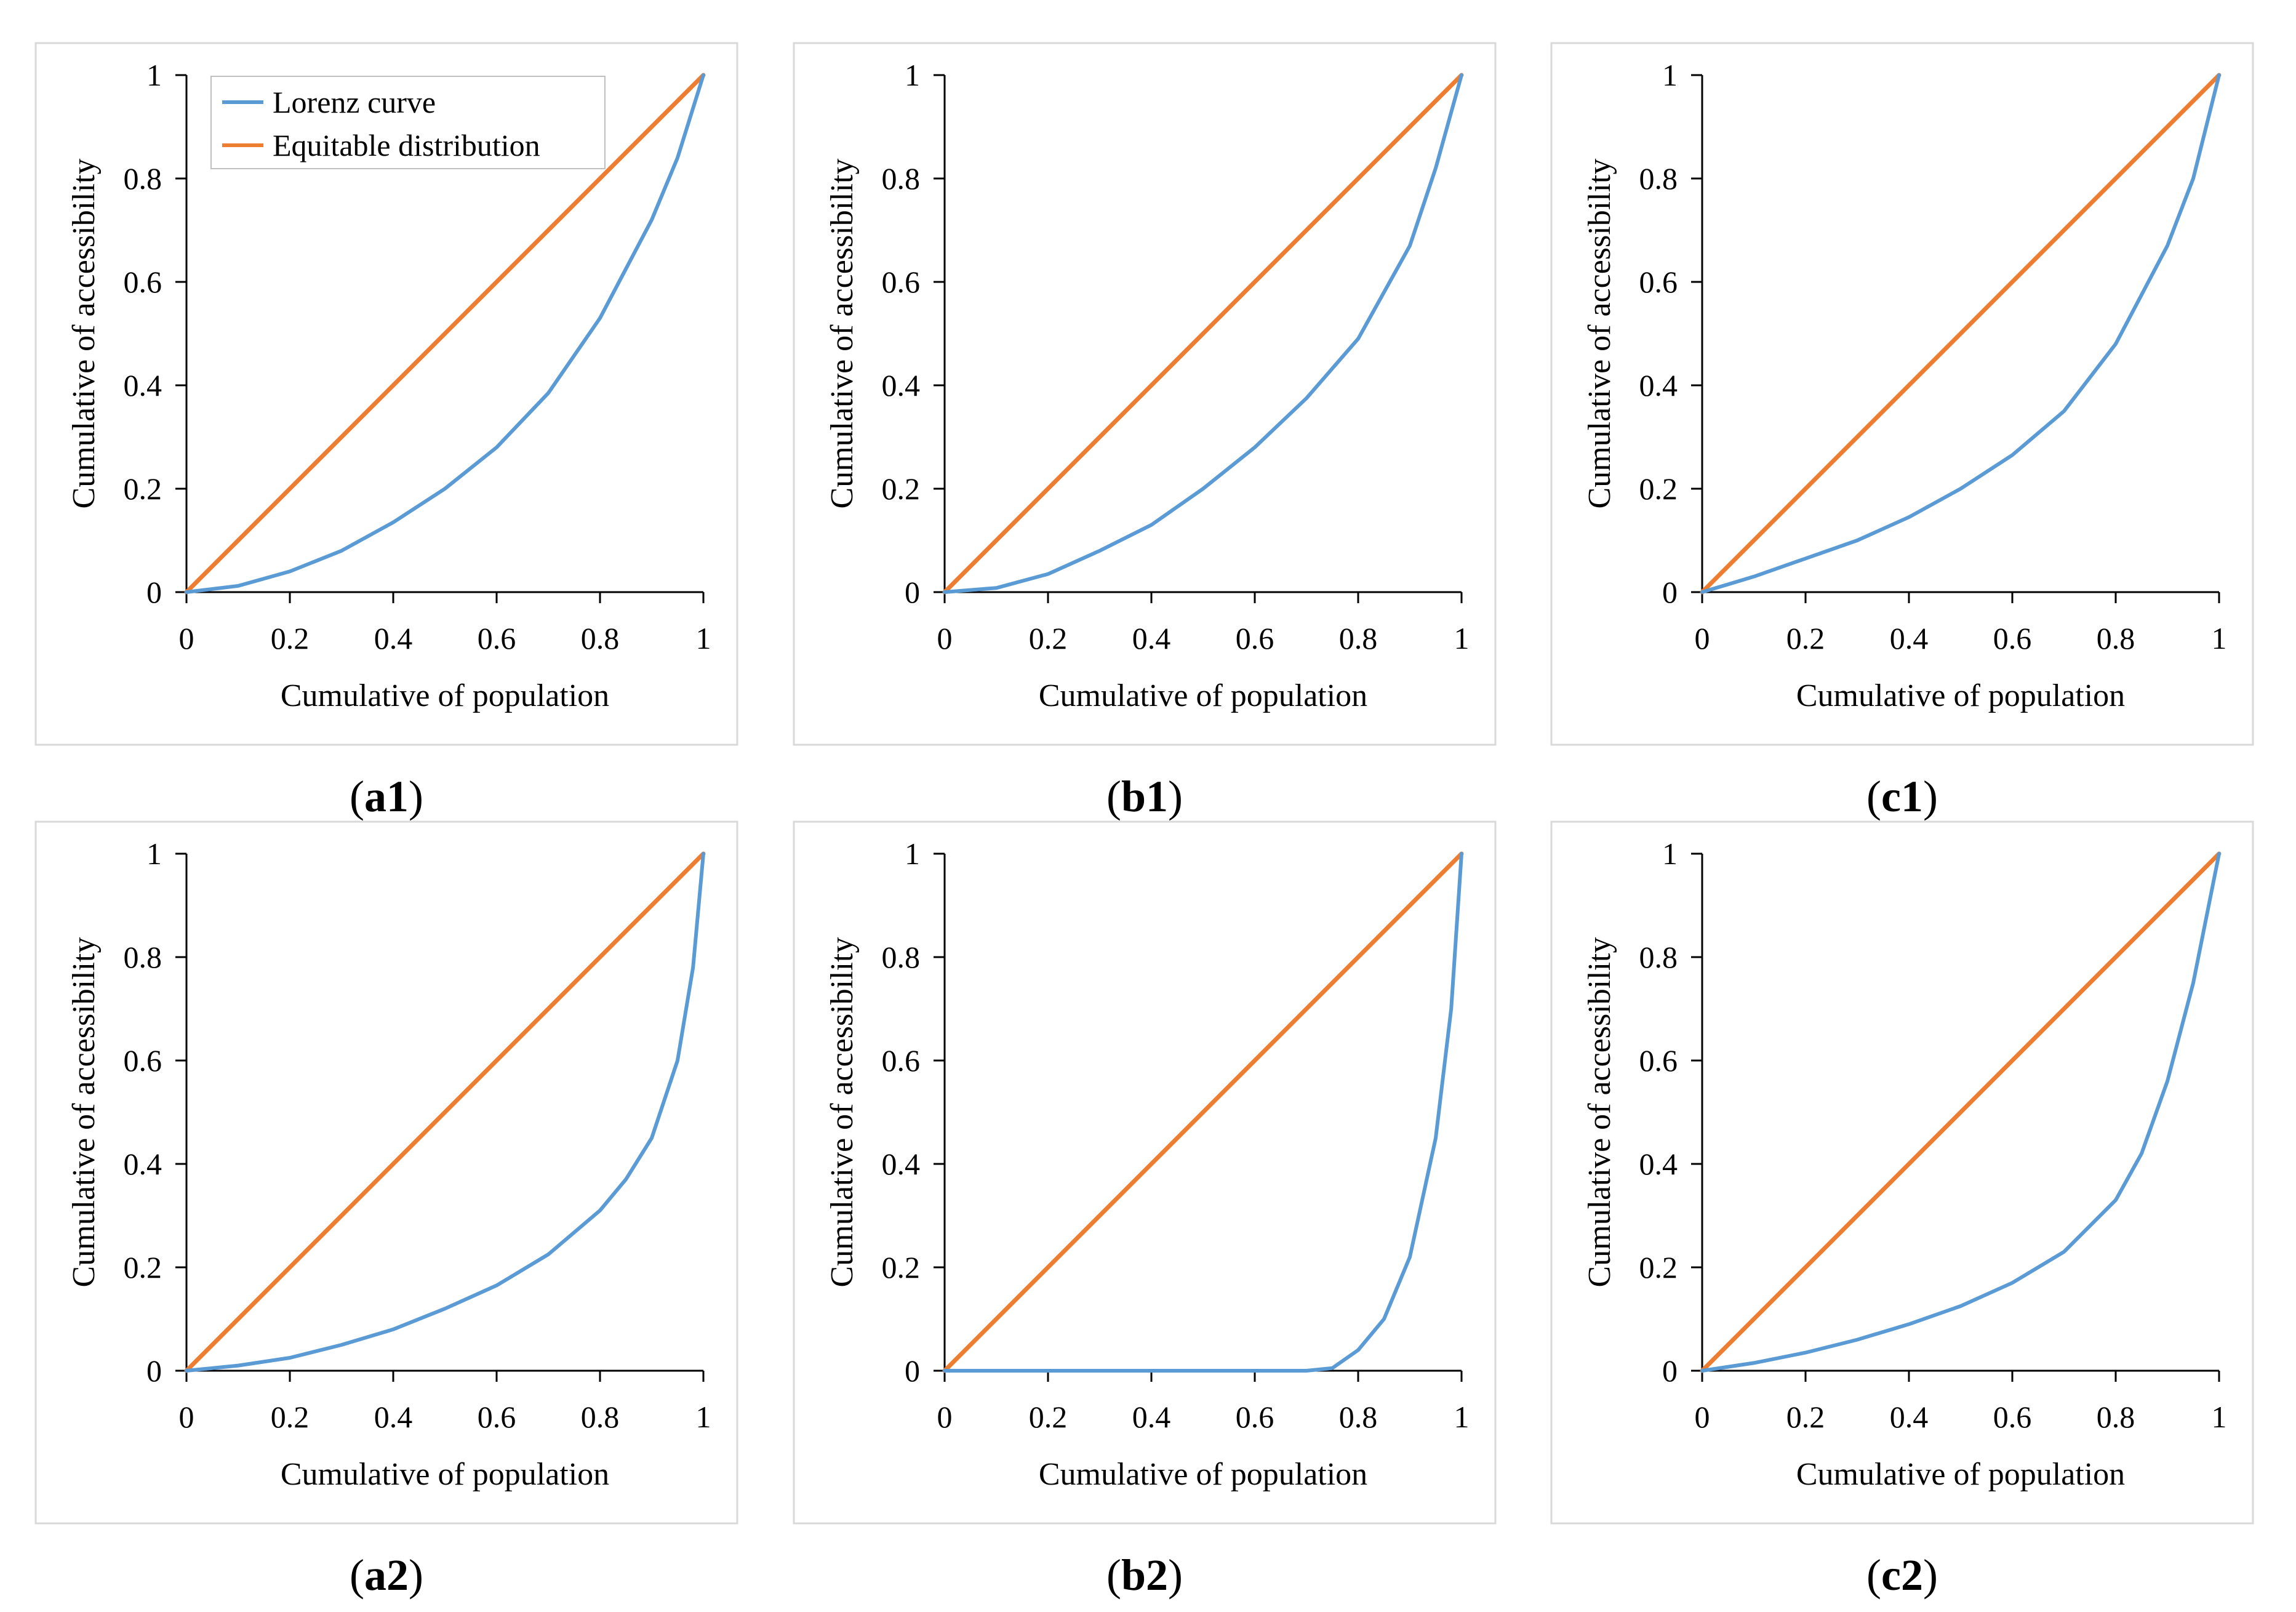 The image size is (2296, 1612). What do you see at coordinates (1891, 796) in the screenshot?
I see `caption-letter: c` at bounding box center [1891, 796].